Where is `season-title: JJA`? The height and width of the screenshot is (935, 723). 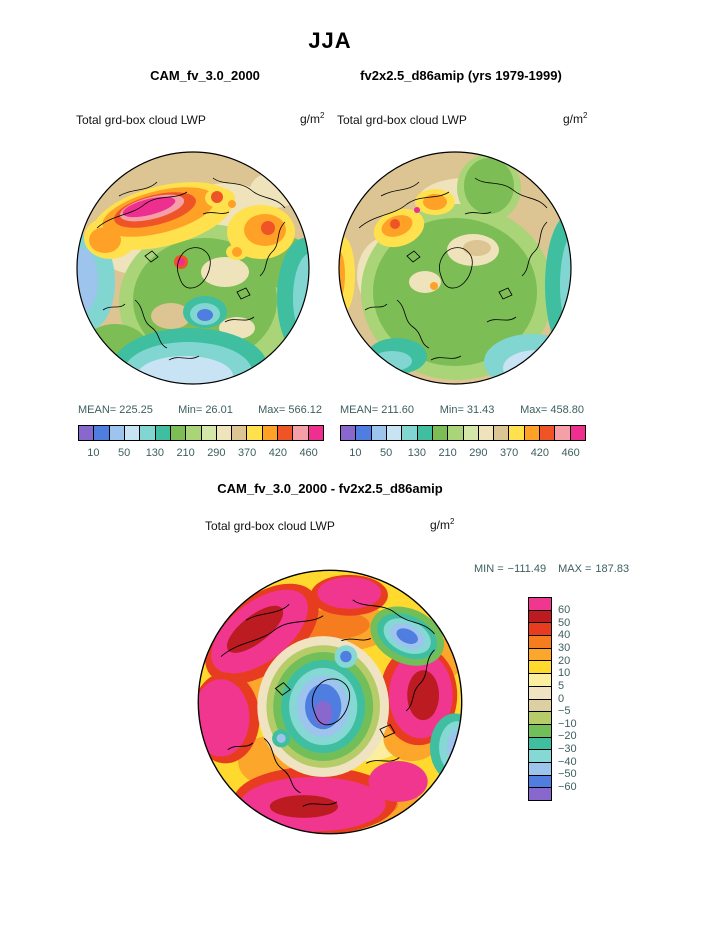
season-title: JJA is located at coordinates (330, 40).